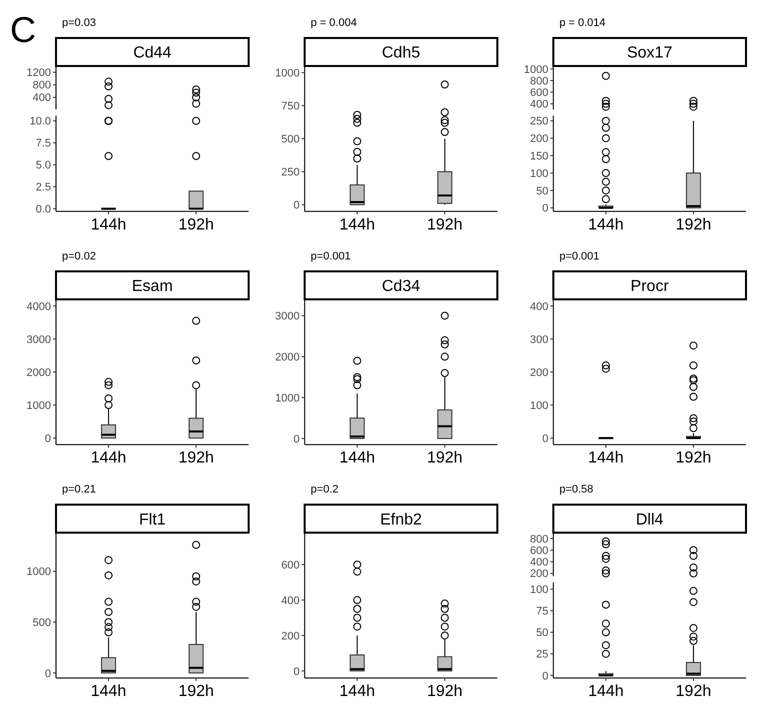 The image size is (762, 712). What do you see at coordinates (43, 188) in the screenshot?
I see `y-tick-label: 2.5` at bounding box center [43, 188].